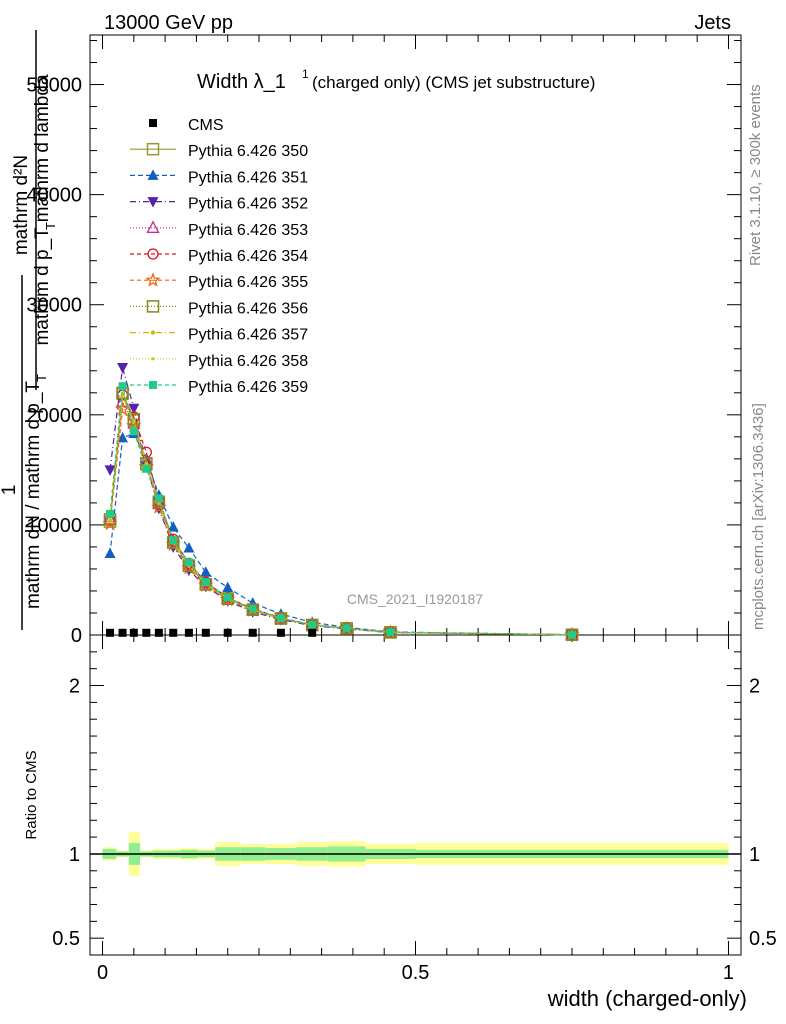  What do you see at coordinates (248, 282) in the screenshot?
I see `legend-label: Pythia 6.426 355` at bounding box center [248, 282].